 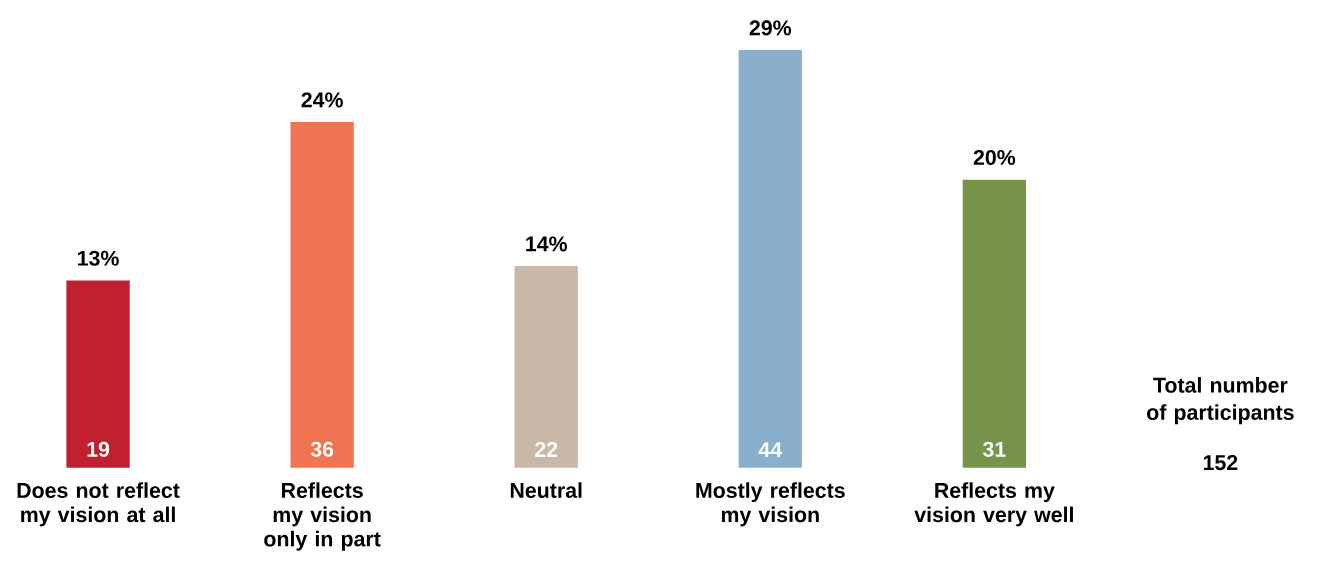 What do you see at coordinates (322, 449) in the screenshot?
I see `annotation: 36` at bounding box center [322, 449].